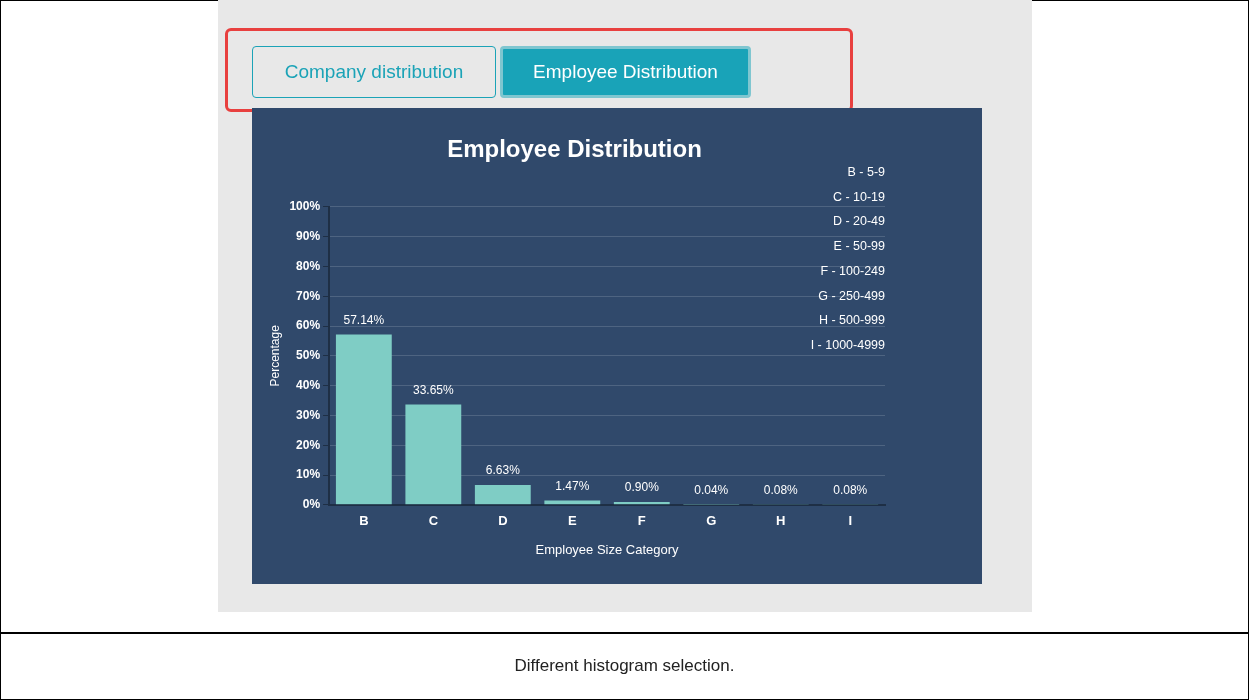  I want to click on text: Employee Distribution, so click(625, 72).